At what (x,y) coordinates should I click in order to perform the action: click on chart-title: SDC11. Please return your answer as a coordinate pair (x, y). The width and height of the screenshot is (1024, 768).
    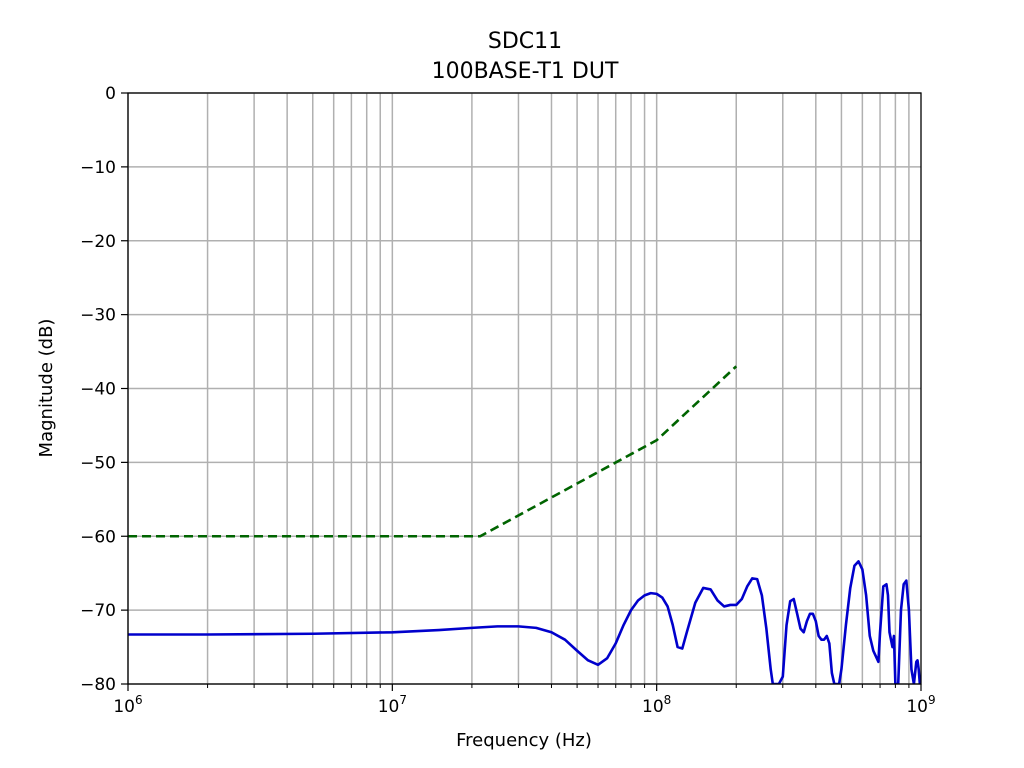
    Looking at the image, I should click on (525, 41).